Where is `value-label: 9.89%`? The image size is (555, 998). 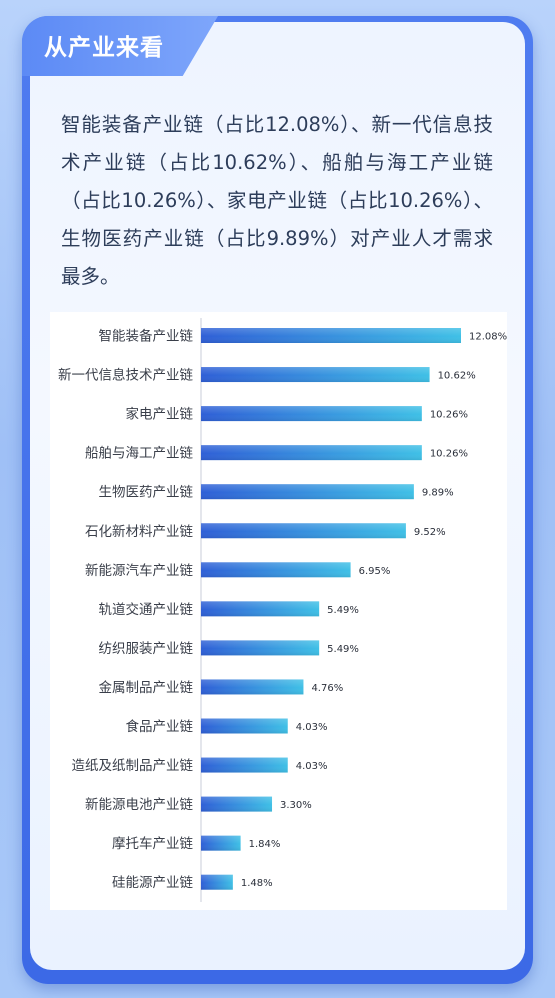
value-label: 9.89% is located at coordinates (438, 493).